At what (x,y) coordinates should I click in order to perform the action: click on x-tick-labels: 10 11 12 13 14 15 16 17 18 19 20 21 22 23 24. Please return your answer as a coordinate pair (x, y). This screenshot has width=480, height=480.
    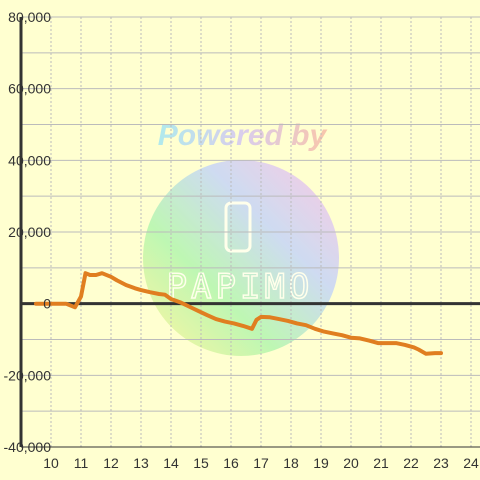
    Looking at the image, I should click on (261, 463).